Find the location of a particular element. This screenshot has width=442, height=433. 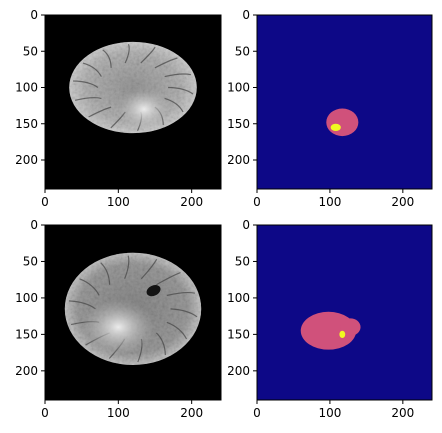

dark-cavity is located at coordinates (153, 291).